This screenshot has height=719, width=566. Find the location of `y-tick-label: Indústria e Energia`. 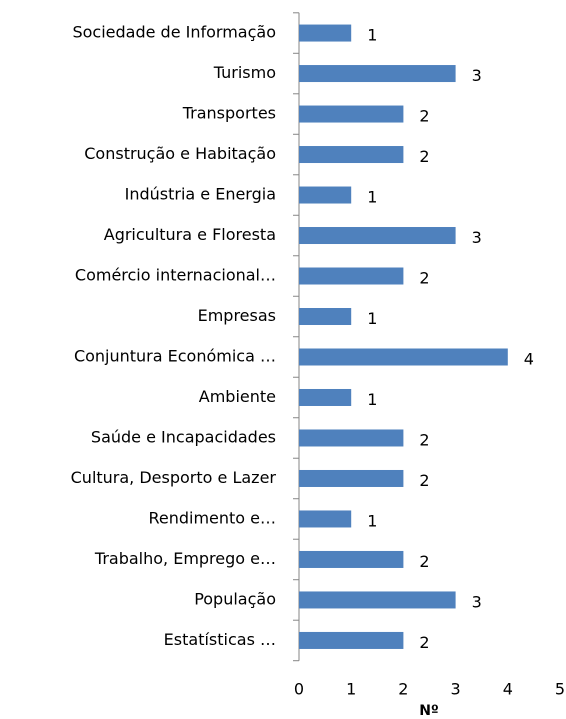

y-tick-label: Indústria e Energia is located at coordinates (200, 194).